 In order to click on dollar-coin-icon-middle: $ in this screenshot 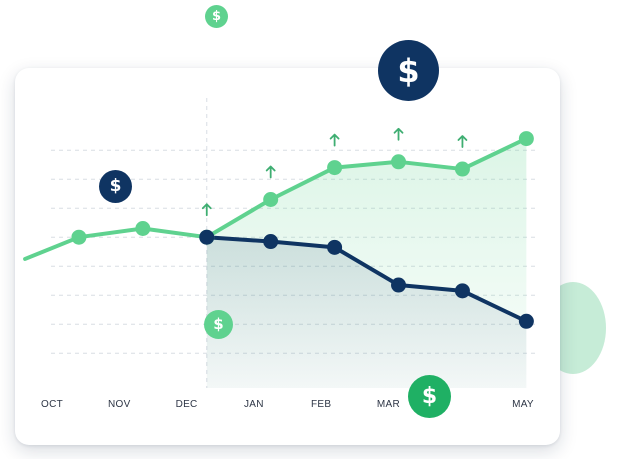, I will do `click(218, 324)`.